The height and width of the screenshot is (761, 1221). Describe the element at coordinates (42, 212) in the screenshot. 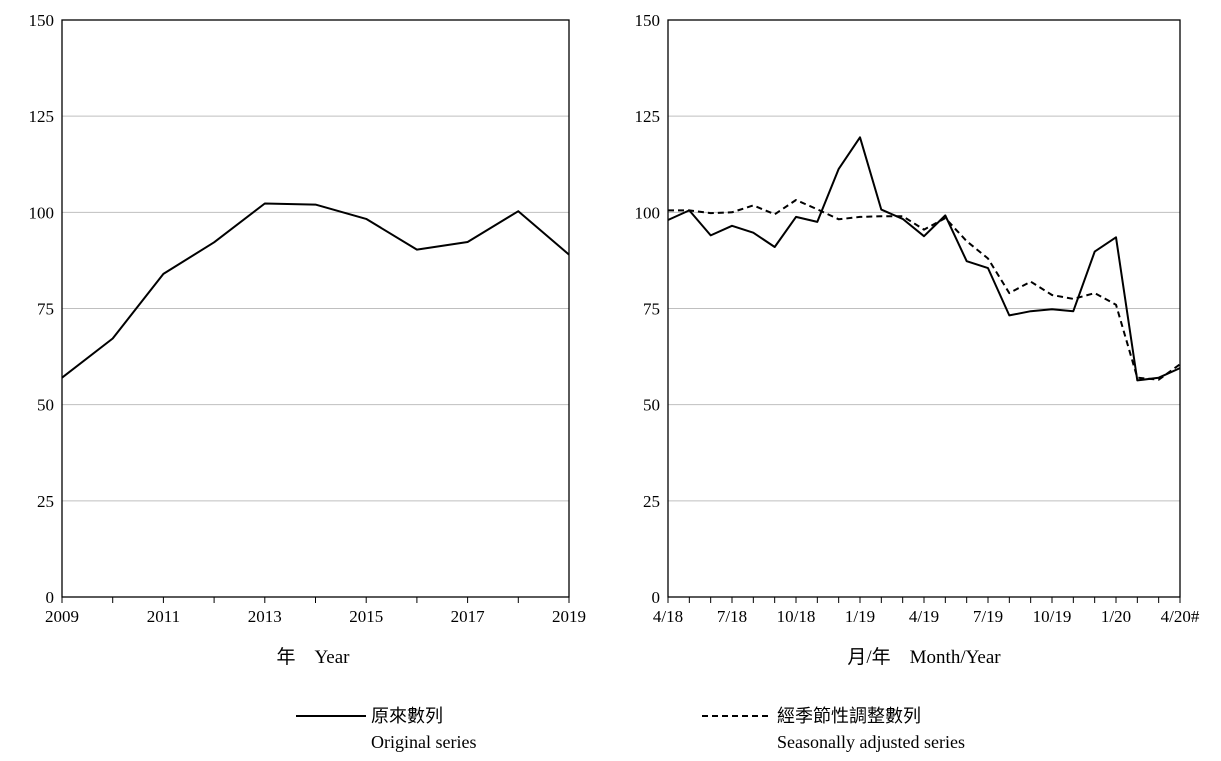

I see `annual-y-tick-label: 100` at that location.